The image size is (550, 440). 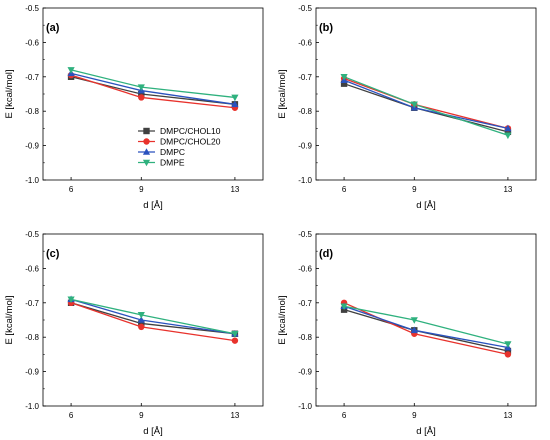 I want to click on legend-label: DMPC, so click(x=172, y=152).